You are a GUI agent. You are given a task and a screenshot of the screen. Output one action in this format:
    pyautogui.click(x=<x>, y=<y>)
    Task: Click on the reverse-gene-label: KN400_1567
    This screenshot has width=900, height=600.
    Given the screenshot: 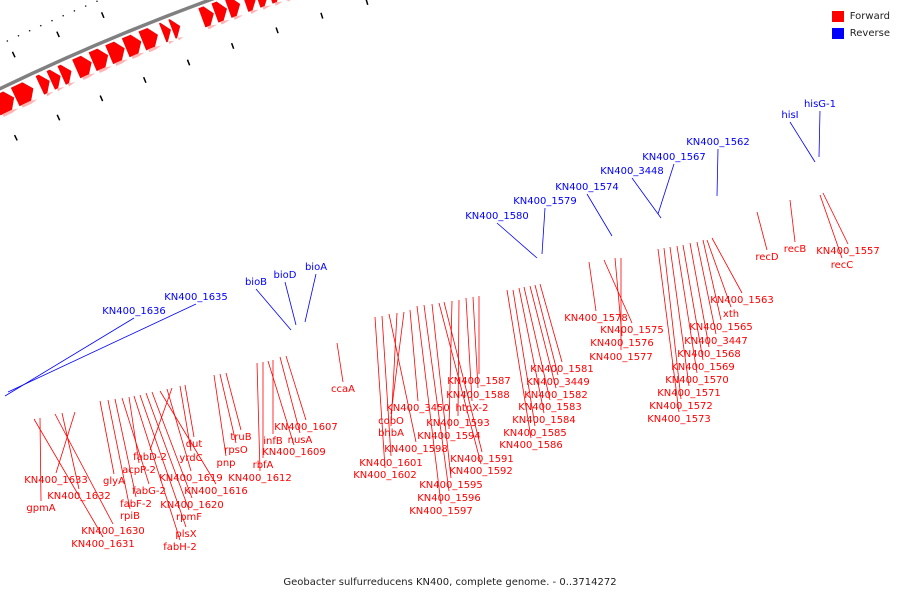 What is the action you would take?
    pyautogui.click(x=674, y=157)
    